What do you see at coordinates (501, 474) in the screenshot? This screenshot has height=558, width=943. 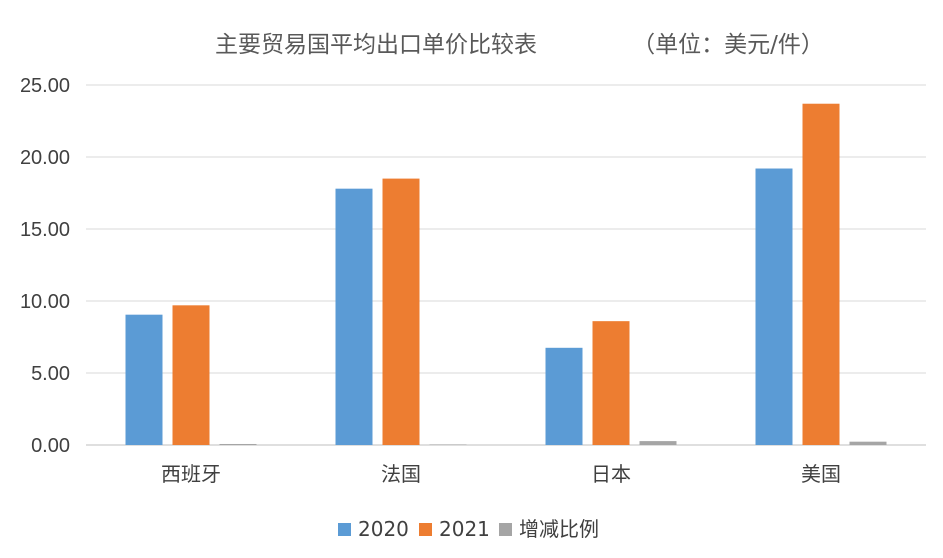 I see `x-axis-labels: 西班牙 法国 日本 美国` at bounding box center [501, 474].